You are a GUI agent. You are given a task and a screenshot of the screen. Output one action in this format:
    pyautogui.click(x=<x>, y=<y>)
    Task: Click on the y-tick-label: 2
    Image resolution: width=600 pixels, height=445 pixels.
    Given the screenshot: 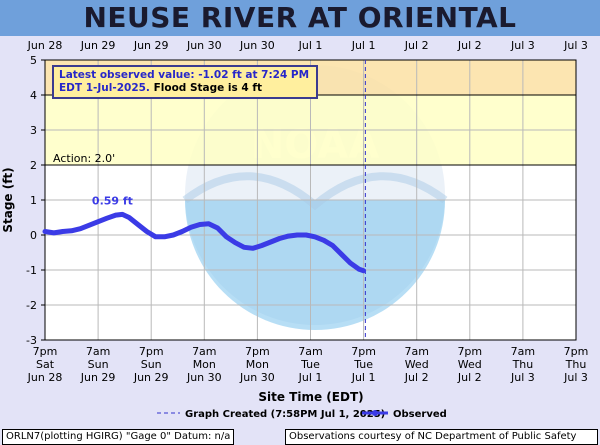 What is the action you would take?
    pyautogui.click(x=33, y=165)
    